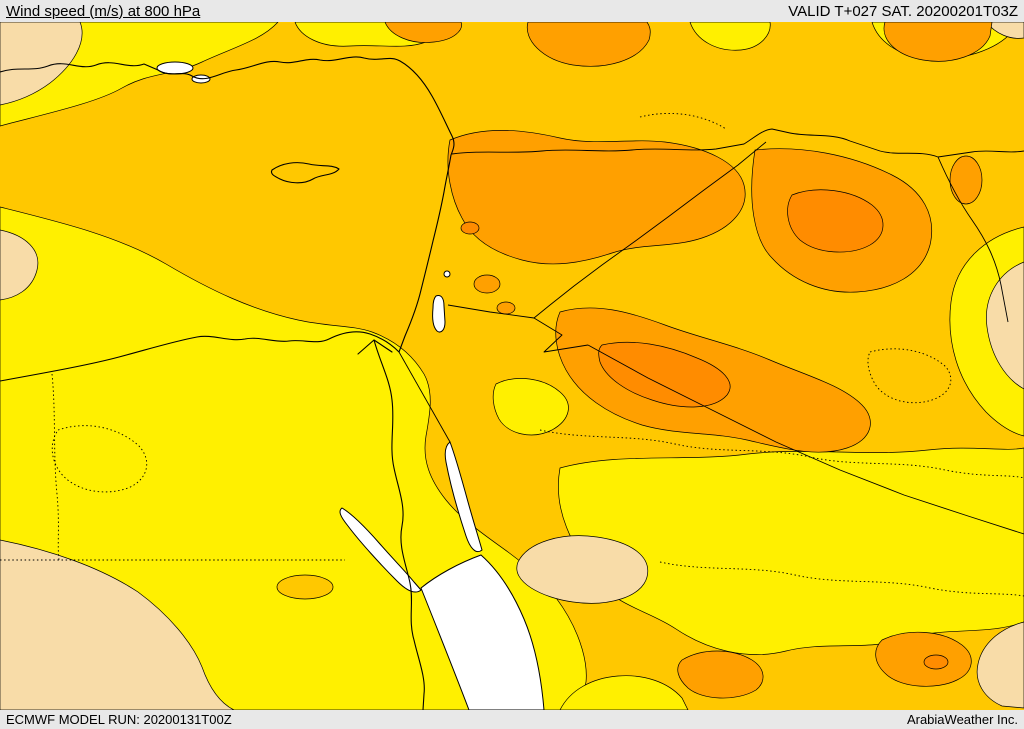 This screenshot has width=1024, height=729. I want to click on border-turkey-south, so click(737, 143).